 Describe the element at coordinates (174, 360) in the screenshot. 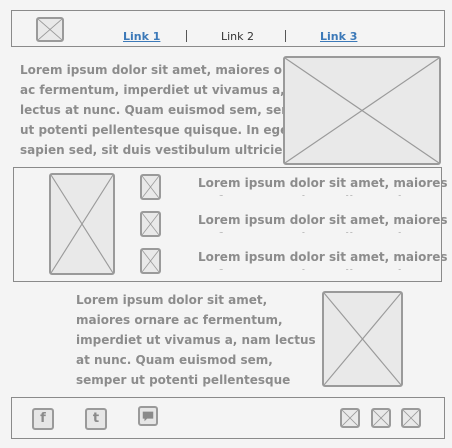

I see `text-line: at nunc. Quam euismod sem,` at that location.